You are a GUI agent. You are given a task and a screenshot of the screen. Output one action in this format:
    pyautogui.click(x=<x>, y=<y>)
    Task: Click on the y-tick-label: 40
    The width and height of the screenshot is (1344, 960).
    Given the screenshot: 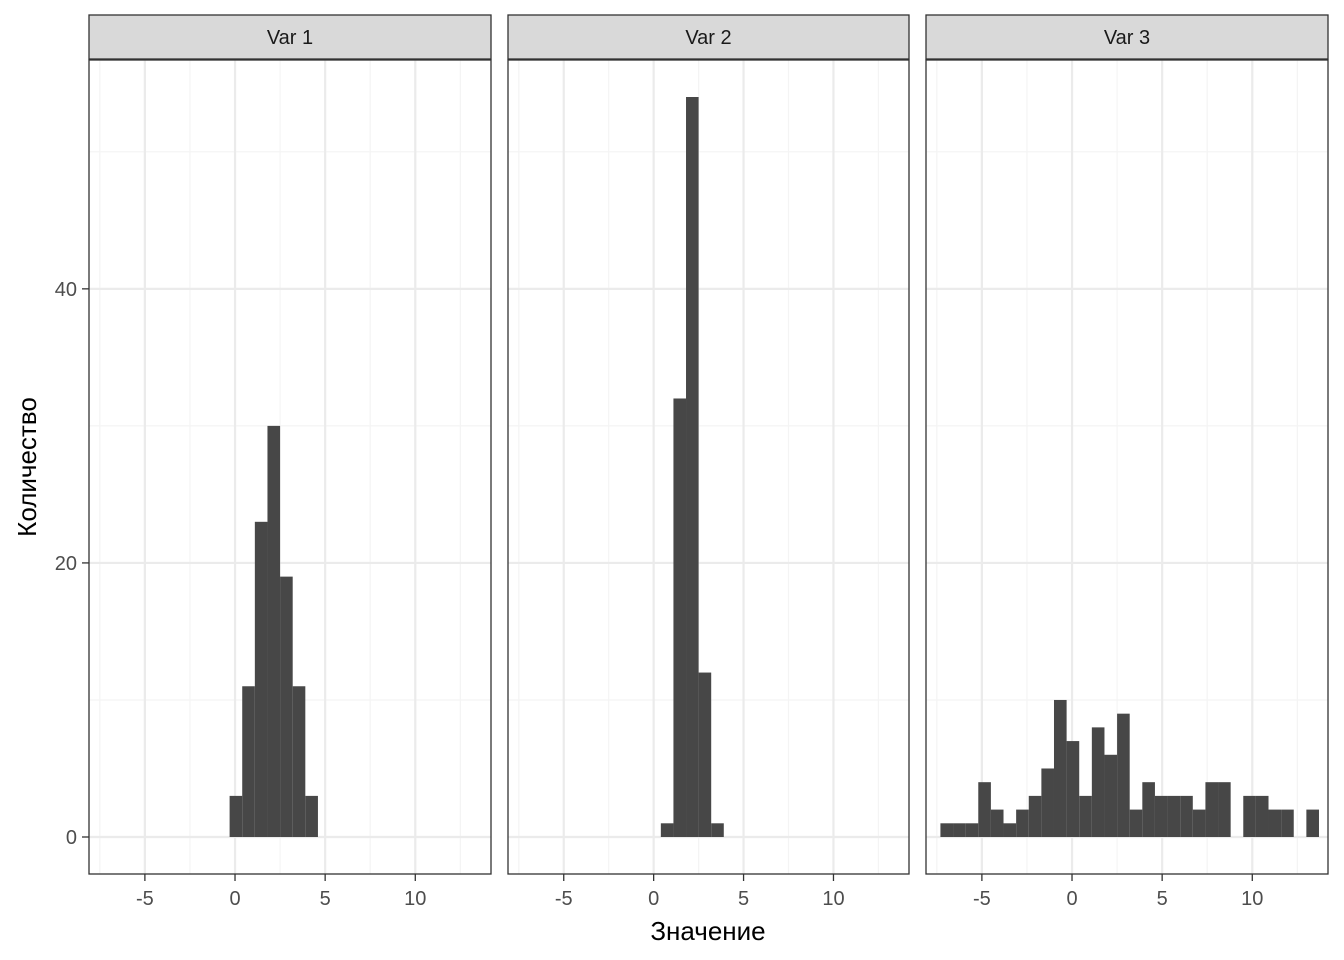 What is the action you would take?
    pyautogui.click(x=66, y=290)
    